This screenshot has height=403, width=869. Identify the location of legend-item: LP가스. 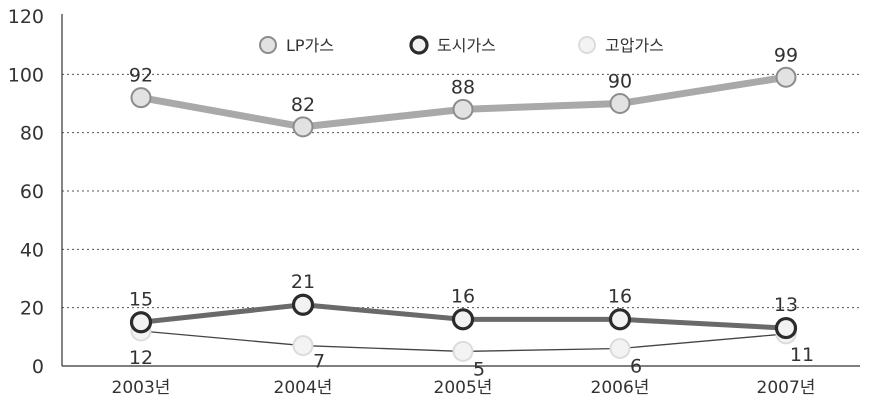
(296, 45).